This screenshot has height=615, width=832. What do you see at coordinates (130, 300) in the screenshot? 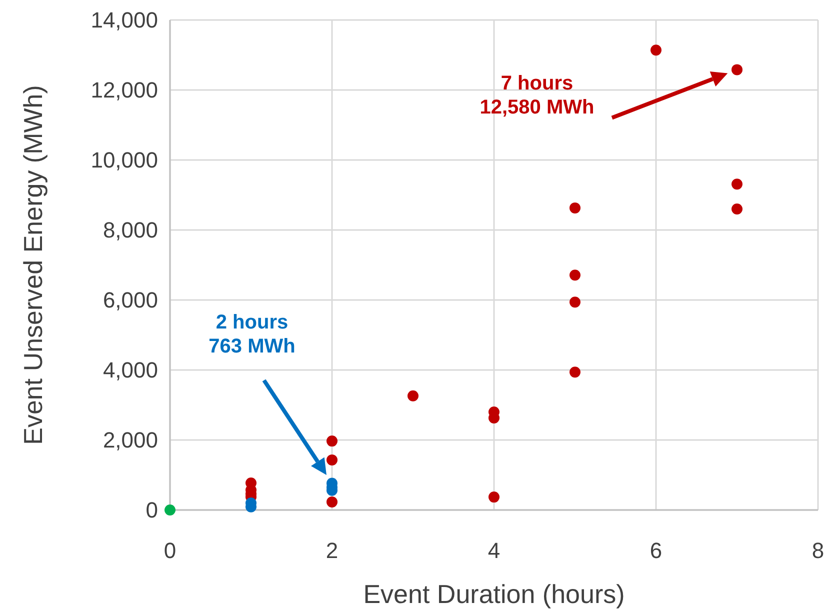
I see `y-tick-label: 6,000` at bounding box center [130, 300].